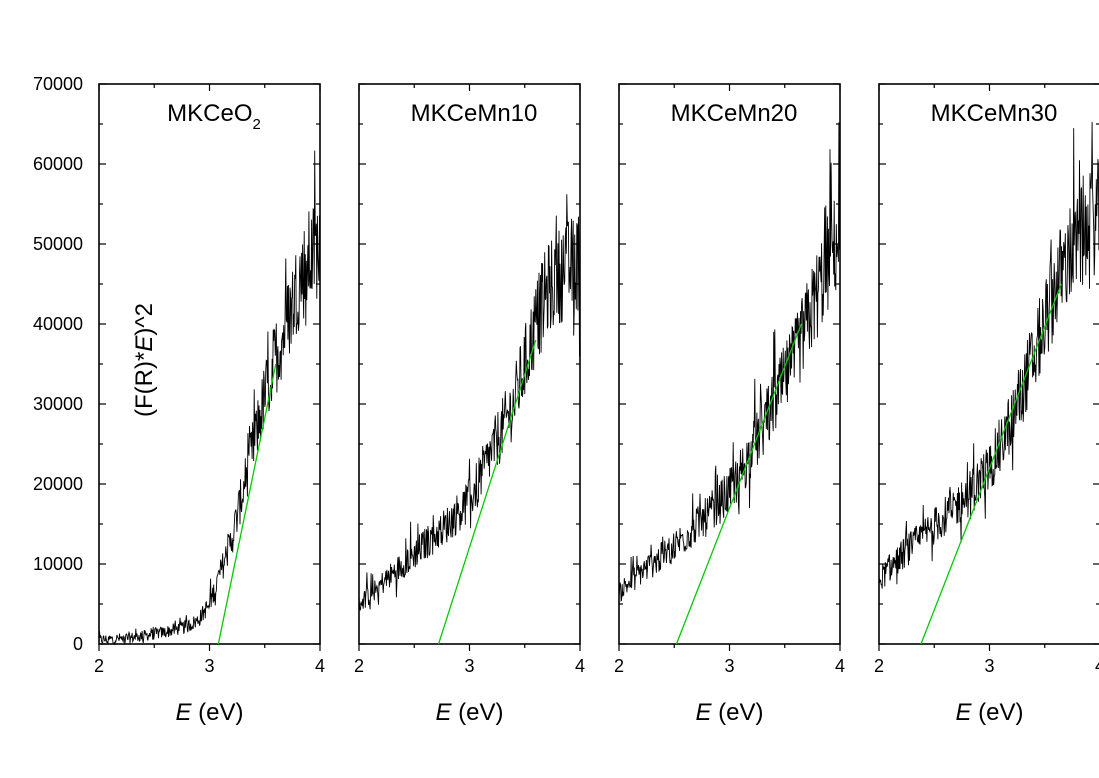 The width and height of the screenshot is (1099, 778). Describe the element at coordinates (144, 343) in the screenshot. I see `y-axis-label-italic: E` at that location.